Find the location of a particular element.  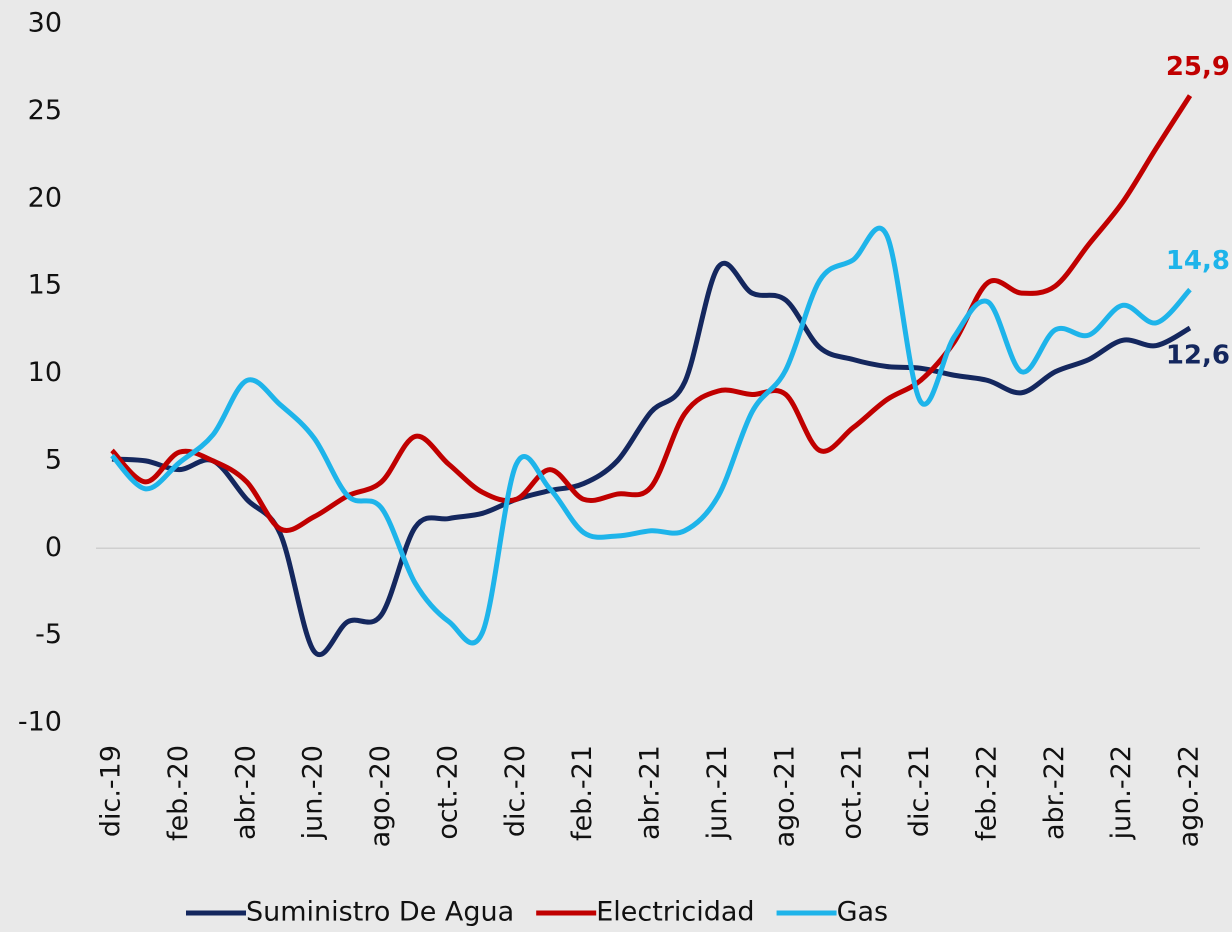

x-tick-label: oct.-21 is located at coordinates (852, 792).